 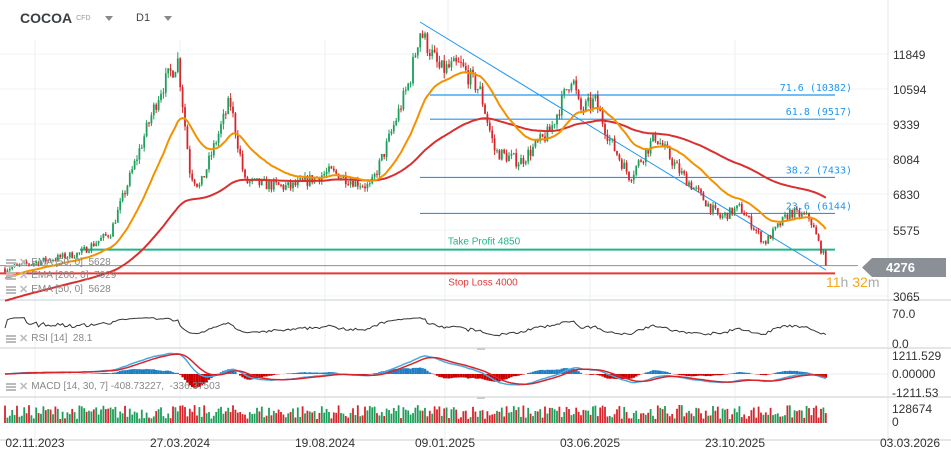 I want to click on timeframe-selector: D1, so click(x=154, y=18).